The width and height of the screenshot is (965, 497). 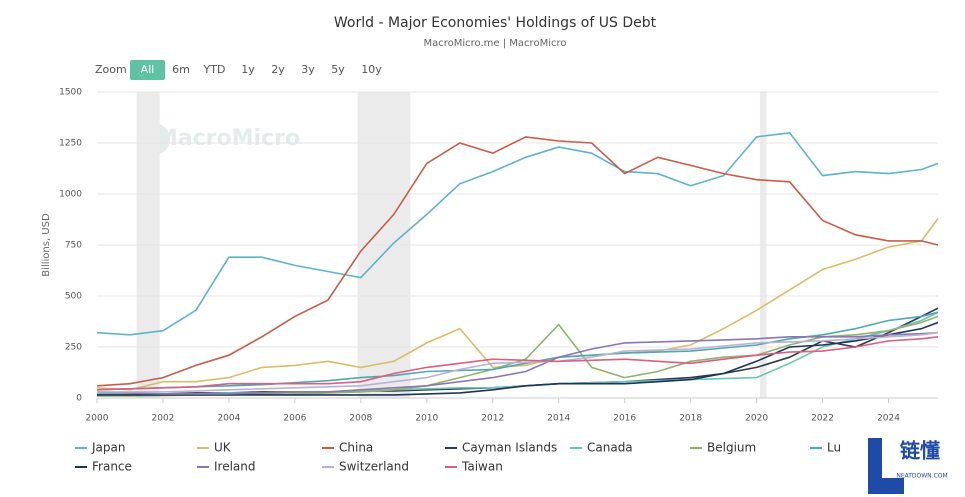 I want to click on y-axis-label: Billions, USD, so click(x=46, y=245).